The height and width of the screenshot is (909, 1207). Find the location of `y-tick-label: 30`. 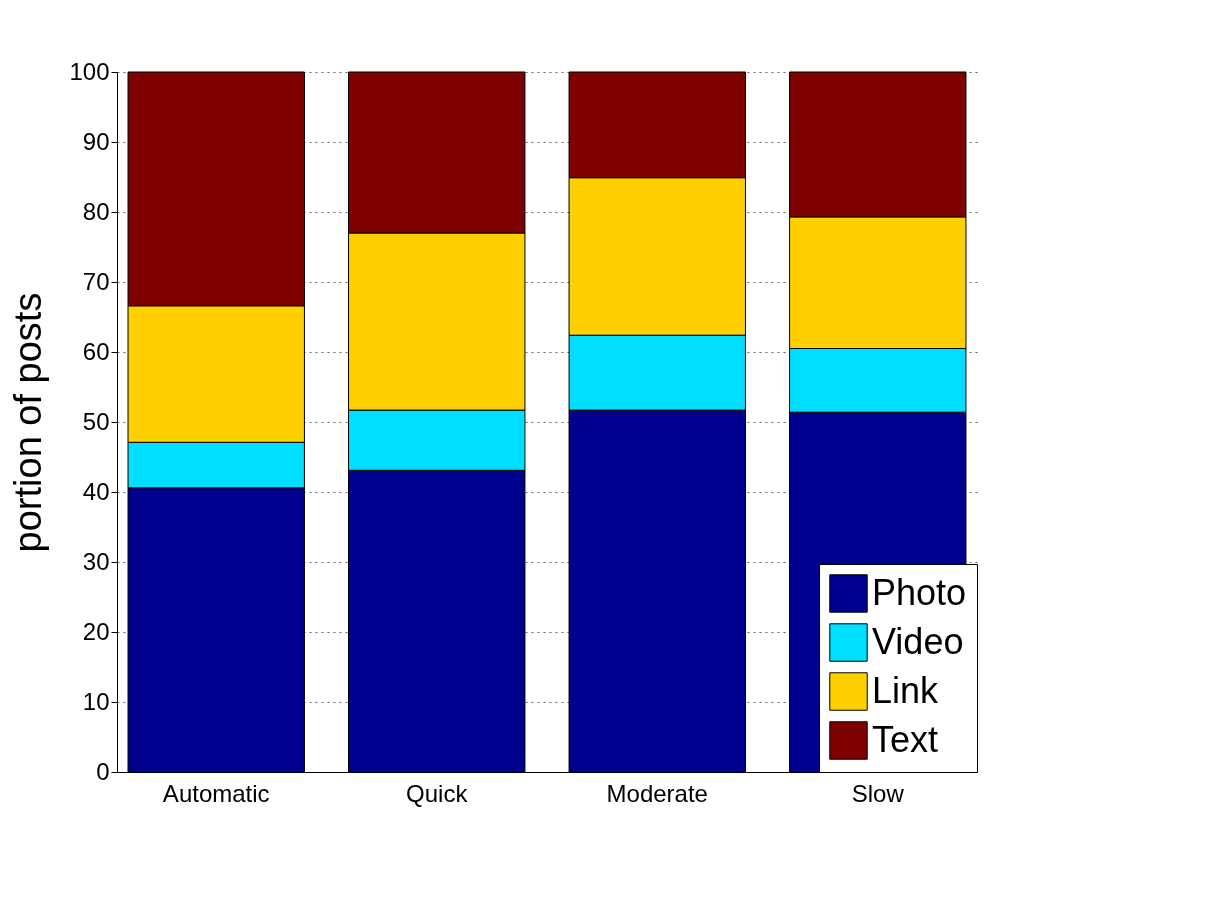

y-tick-label: 30 is located at coordinates (96, 561).